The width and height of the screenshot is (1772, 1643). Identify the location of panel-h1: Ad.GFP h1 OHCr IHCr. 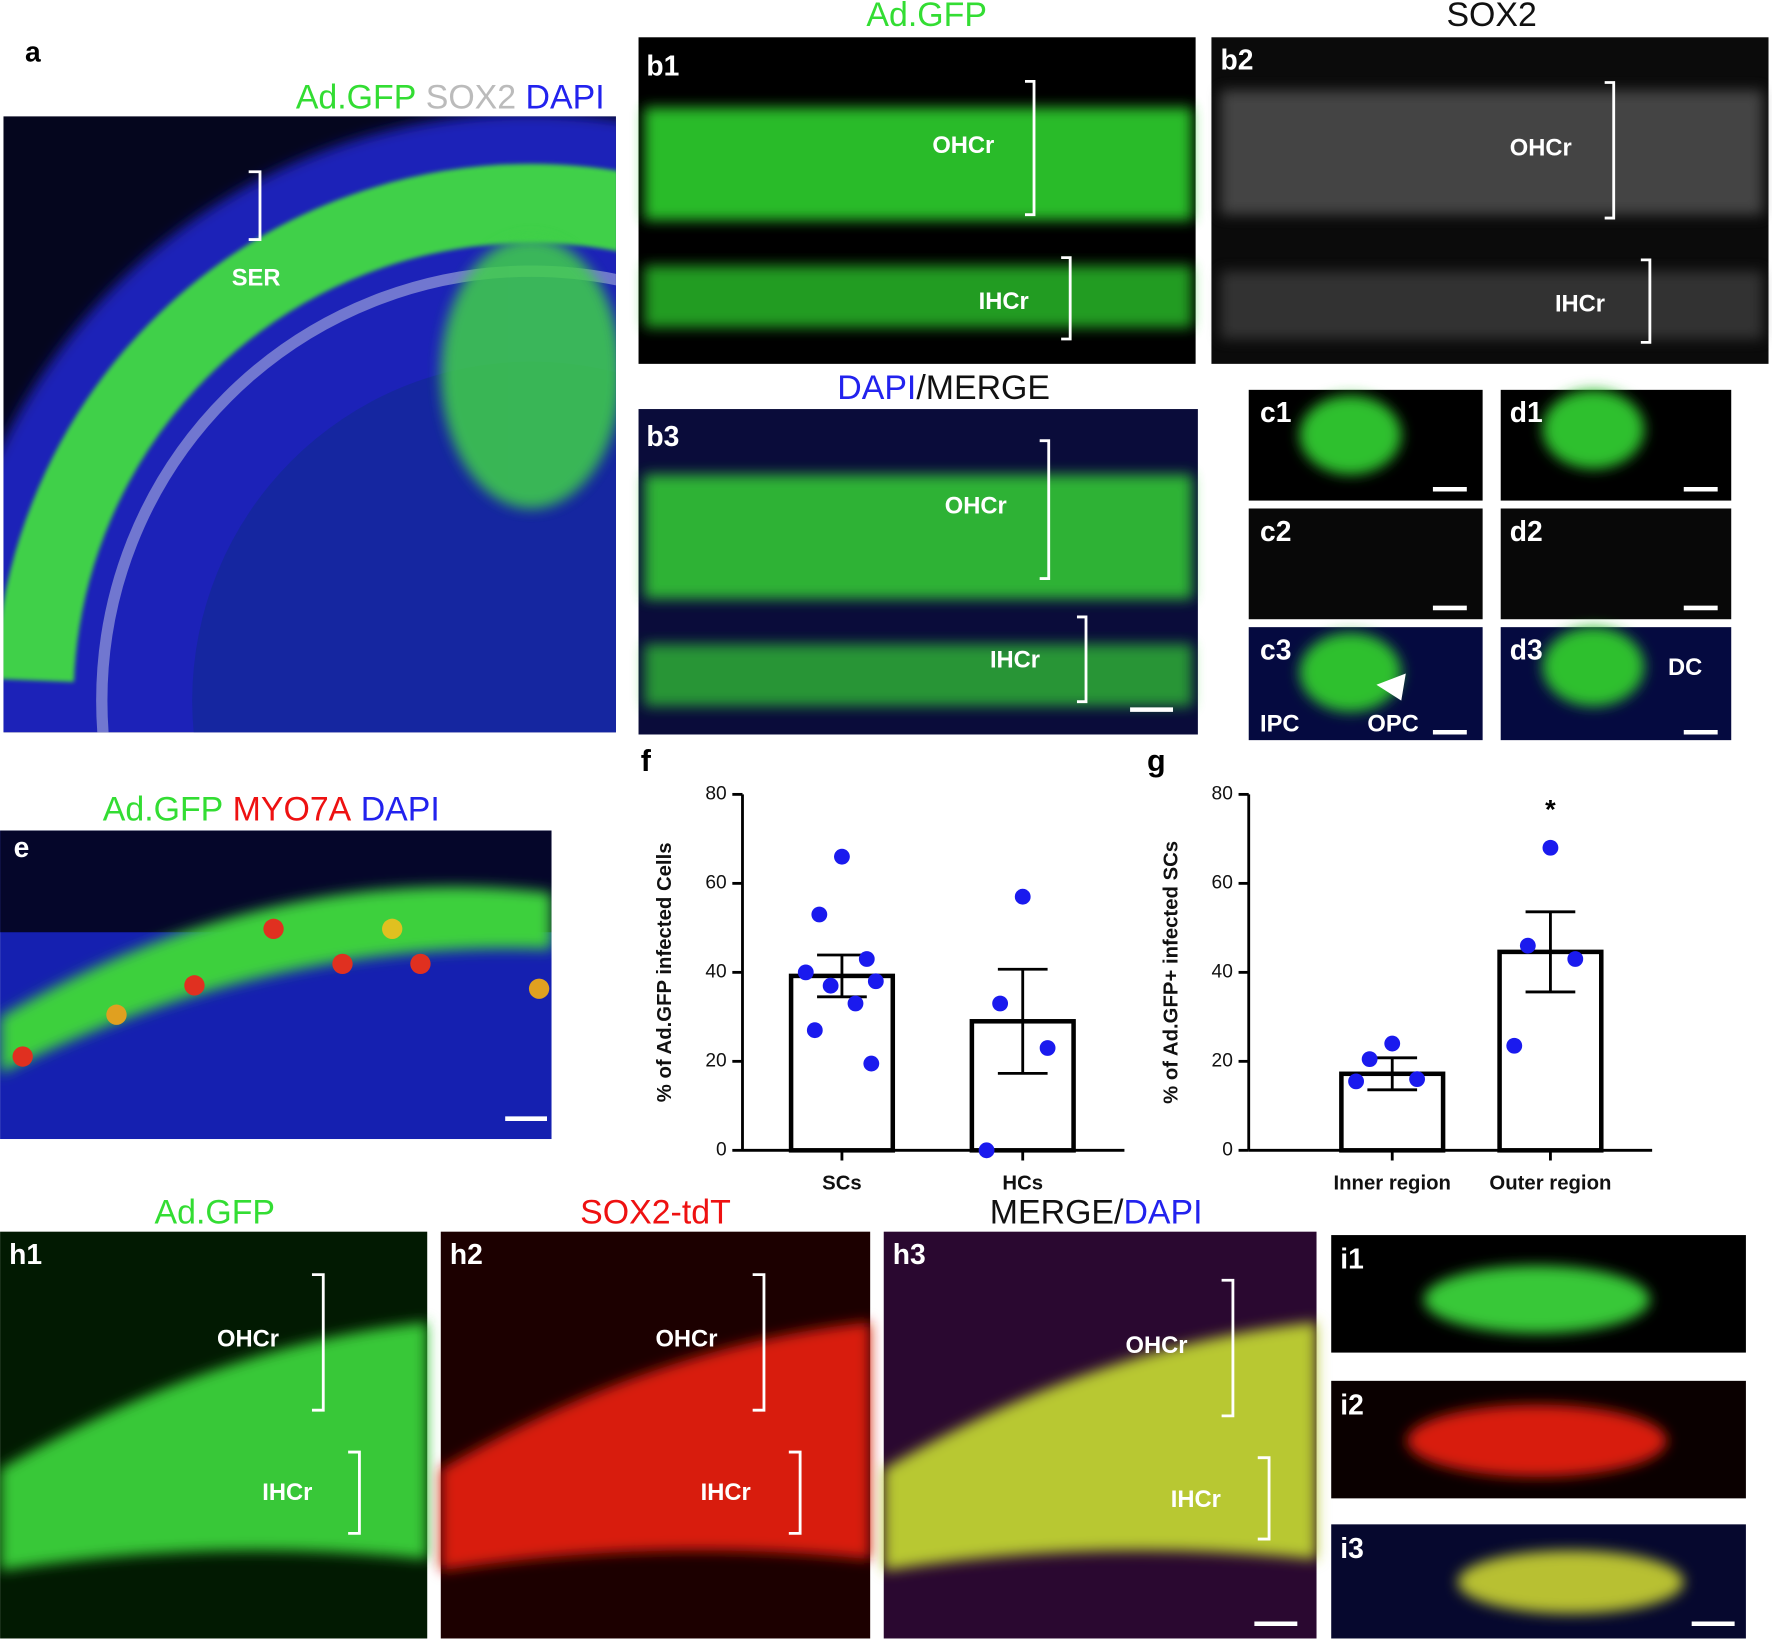
(214, 1416).